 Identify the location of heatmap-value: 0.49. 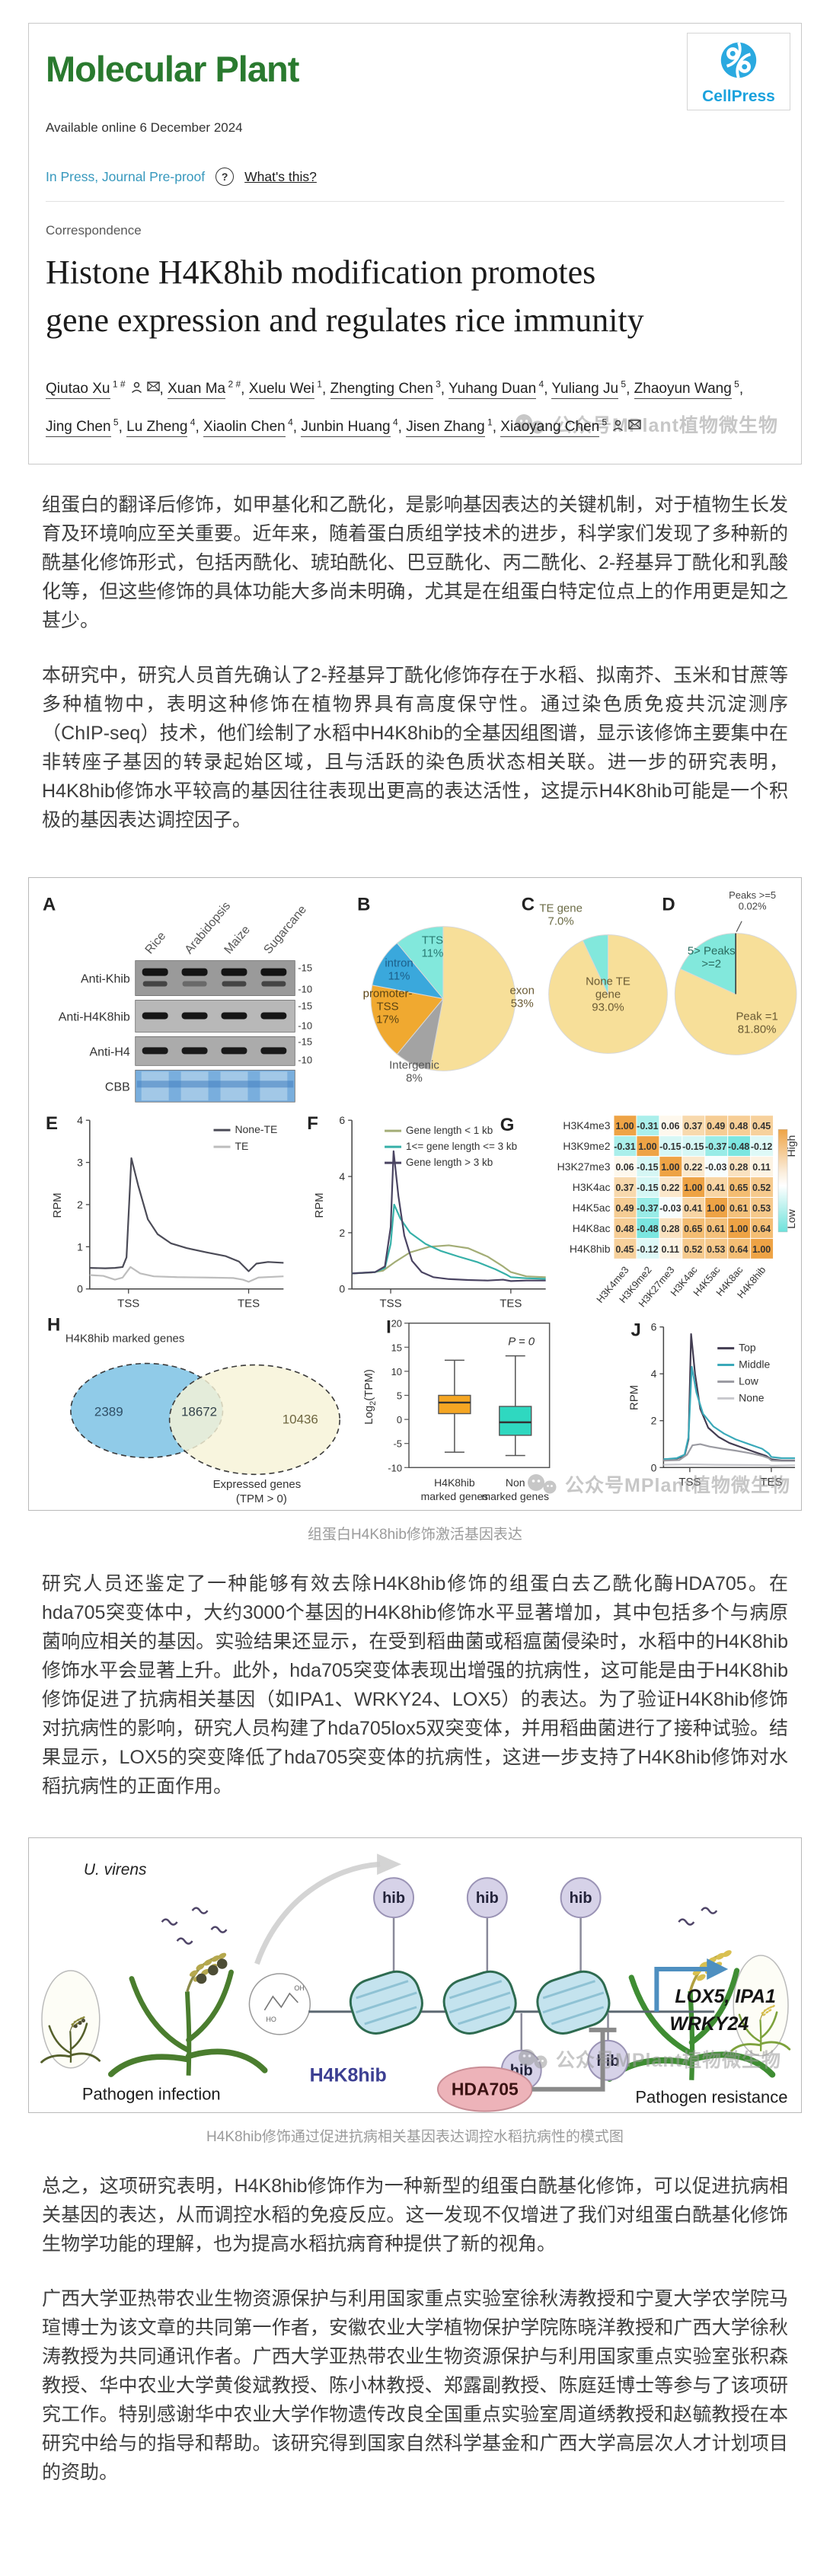
(716, 1127).